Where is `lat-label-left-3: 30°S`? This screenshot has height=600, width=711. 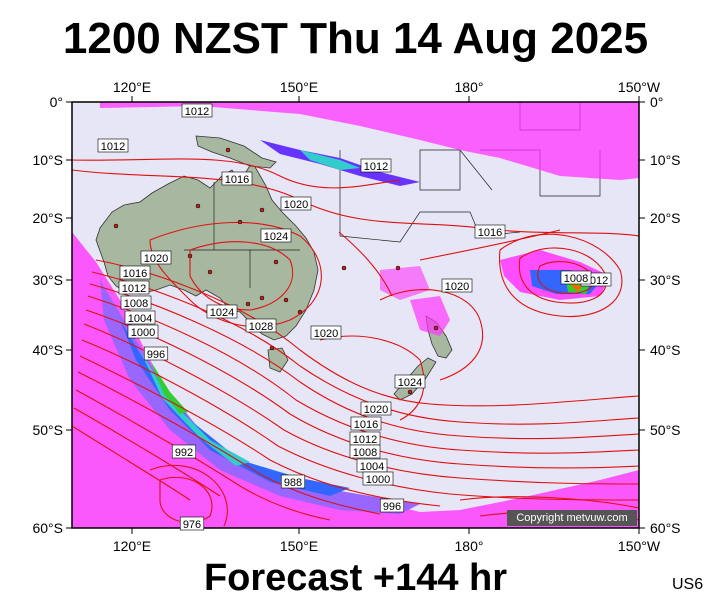
lat-label-left-3: 30°S is located at coordinates (47, 280).